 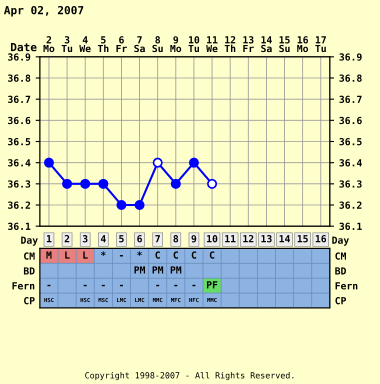 What do you see at coordinates (121, 238) in the screenshot?
I see `x-tick-label: 5` at bounding box center [121, 238].